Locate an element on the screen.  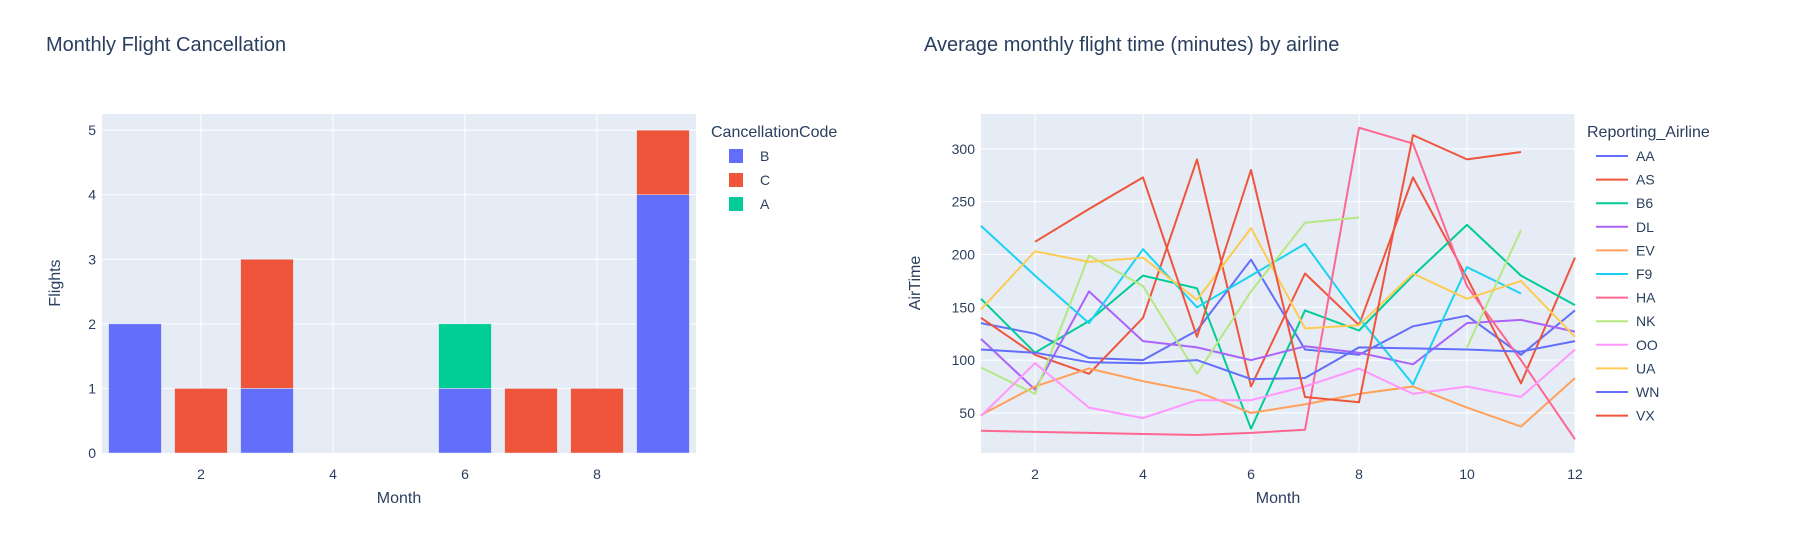
legend-label: DL is located at coordinates (1645, 227).